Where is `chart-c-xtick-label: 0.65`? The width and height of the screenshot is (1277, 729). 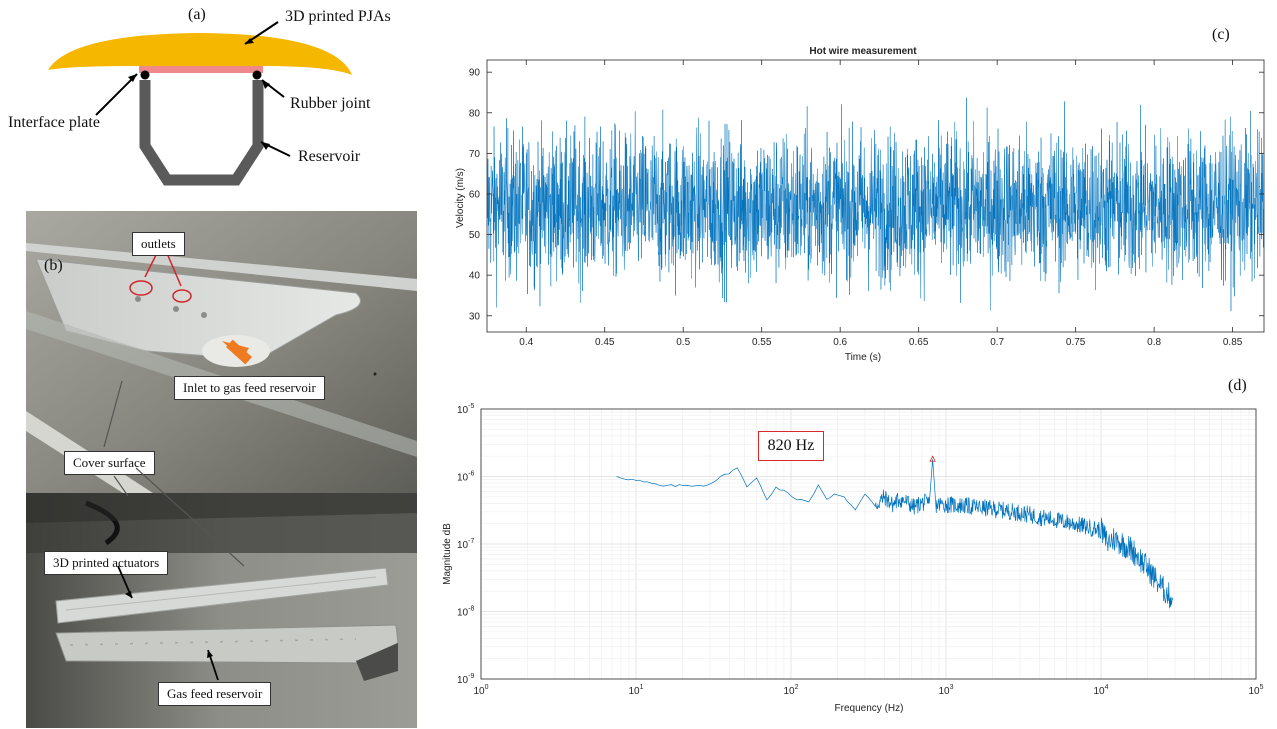
chart-c-xtick-label: 0.65 is located at coordinates (919, 342).